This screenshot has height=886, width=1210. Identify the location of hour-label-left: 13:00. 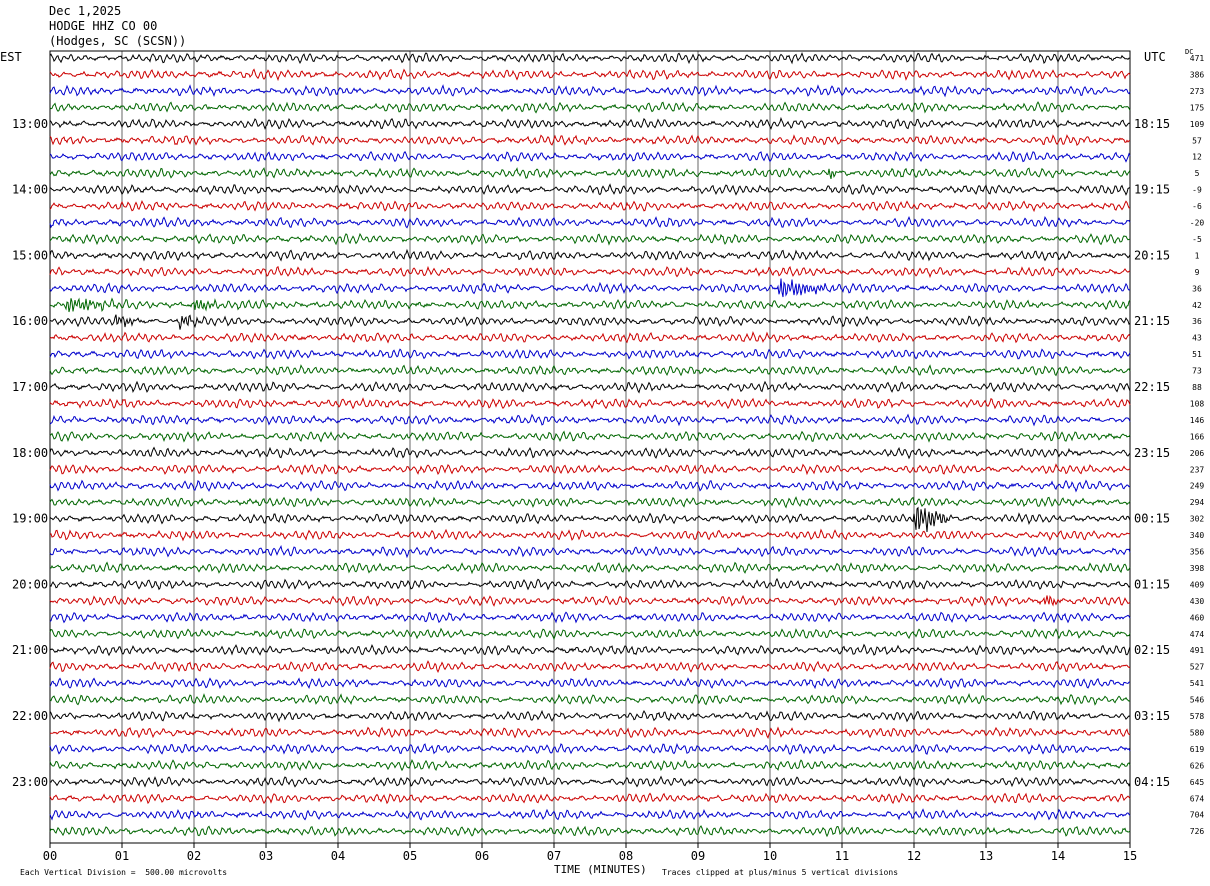
(30, 124).